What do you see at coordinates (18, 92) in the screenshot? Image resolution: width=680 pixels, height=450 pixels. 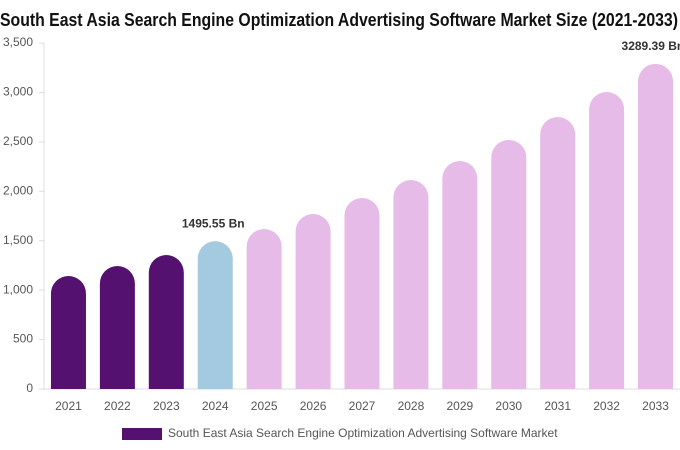 I see `y-tick-label: 3,000` at bounding box center [18, 92].